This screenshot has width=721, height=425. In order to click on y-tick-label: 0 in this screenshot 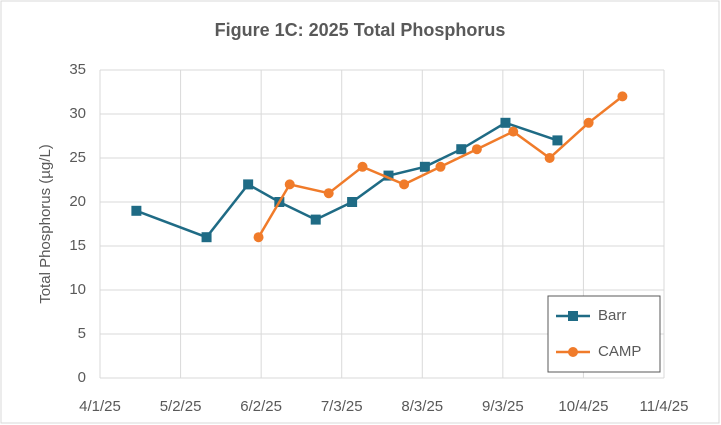, I will do `click(82, 377)`.